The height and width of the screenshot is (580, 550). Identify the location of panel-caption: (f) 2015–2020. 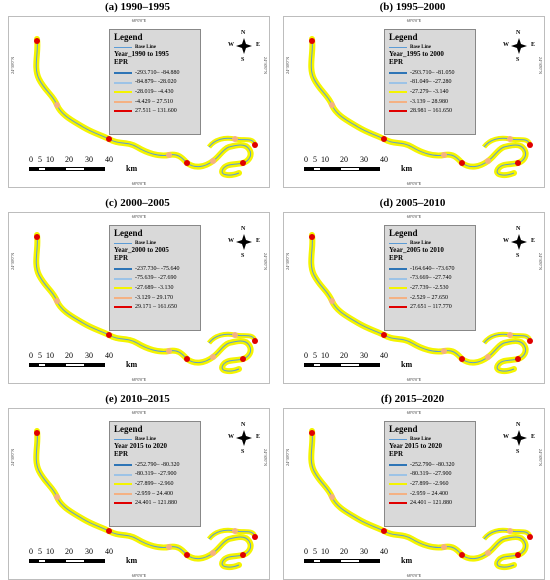
(412, 399).